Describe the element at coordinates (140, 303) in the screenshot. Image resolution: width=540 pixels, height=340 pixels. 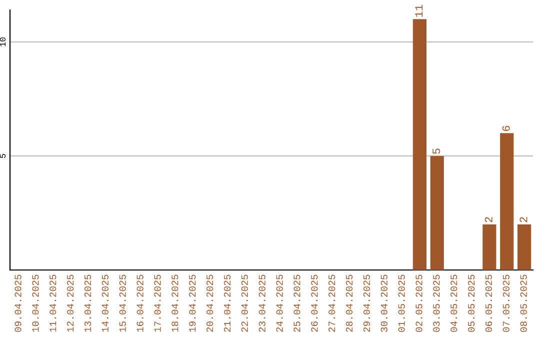
I see `x-tick-label: 16.04.2025` at that location.